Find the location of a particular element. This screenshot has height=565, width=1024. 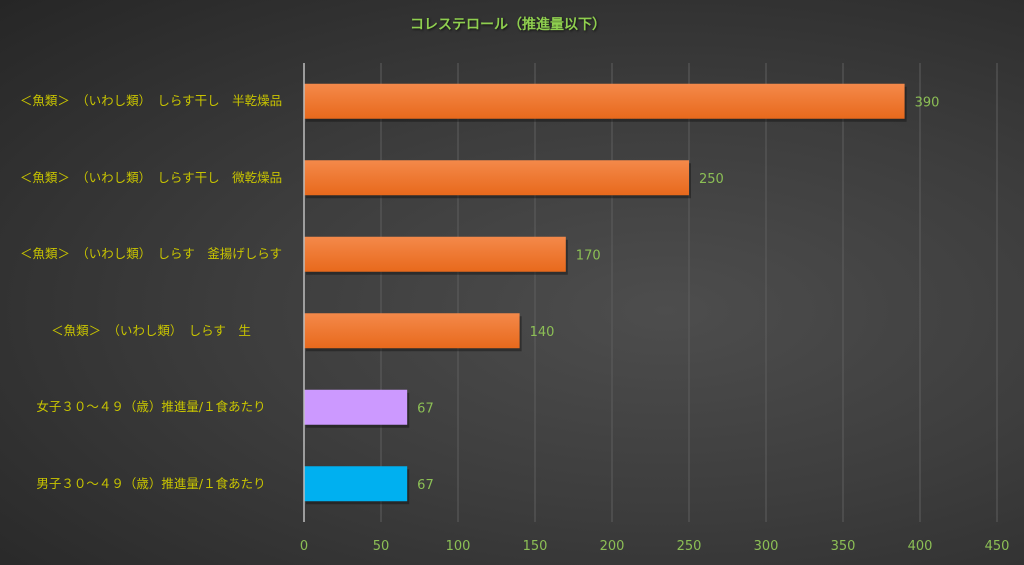

category-label-text: 女子３０～４９（歳）推進量/１食あたり is located at coordinates (151, 407).